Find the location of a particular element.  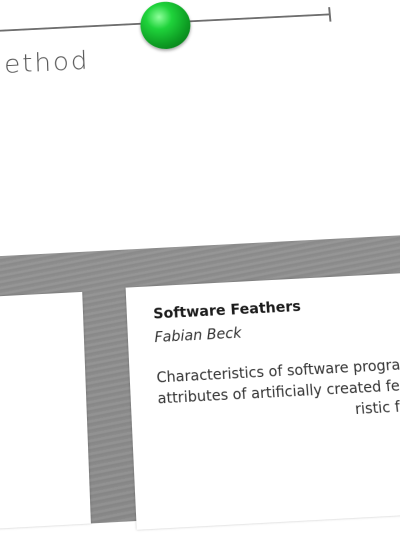

method-slider-knob is located at coordinates (165, 26).